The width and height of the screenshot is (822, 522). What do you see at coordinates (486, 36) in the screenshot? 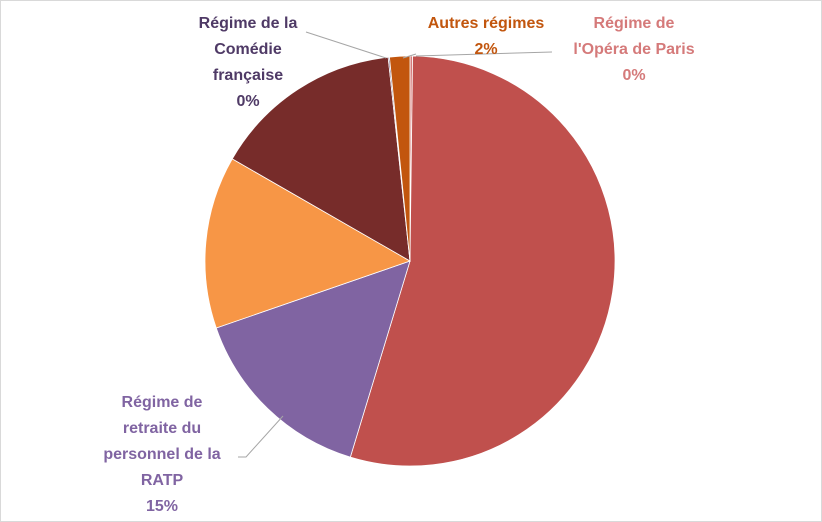
I see `data-label-6: Autres régimes 2%` at bounding box center [486, 36].